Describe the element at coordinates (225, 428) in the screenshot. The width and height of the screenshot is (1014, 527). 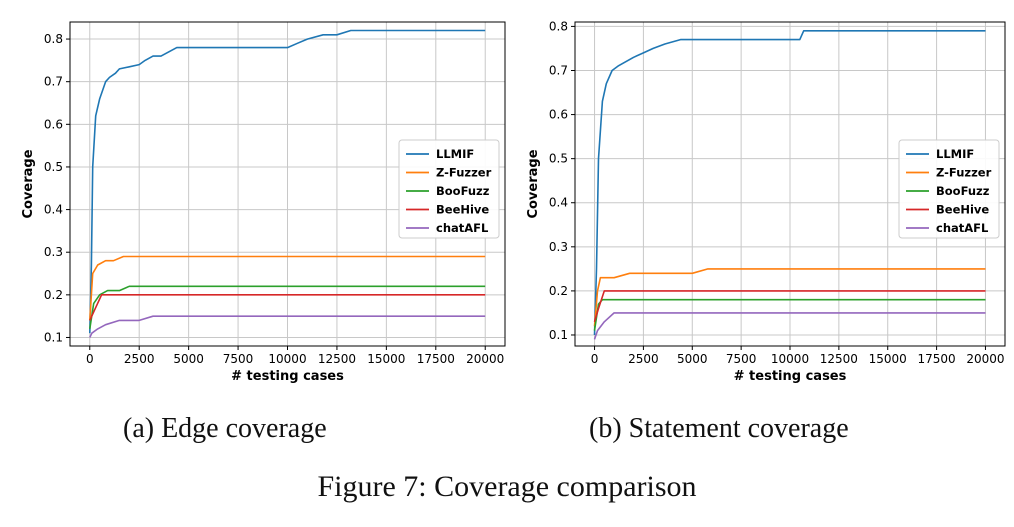
I see `subfigure-caption-a: (a) Edge coverage` at that location.